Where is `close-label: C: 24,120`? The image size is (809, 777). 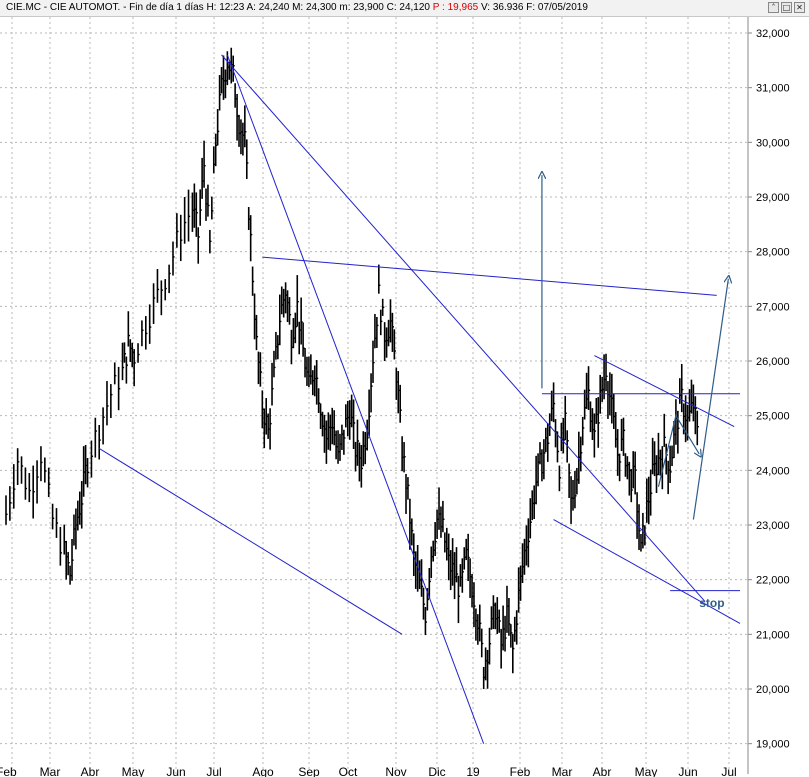
close-label: C: 24,120 is located at coordinates (408, 7).